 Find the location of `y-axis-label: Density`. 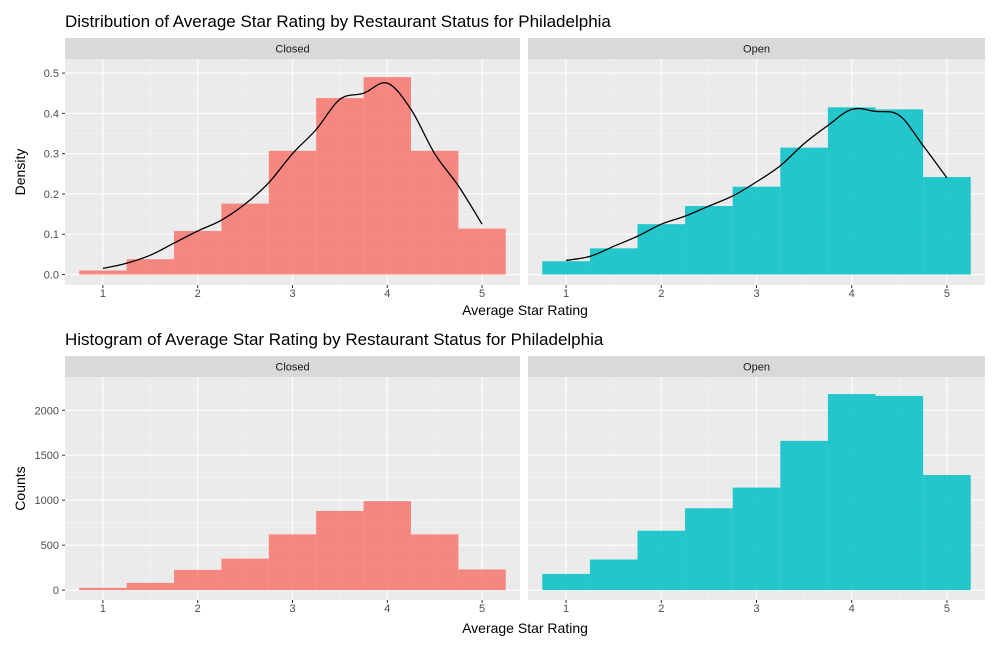

y-axis-label: Density is located at coordinates (20, 172).